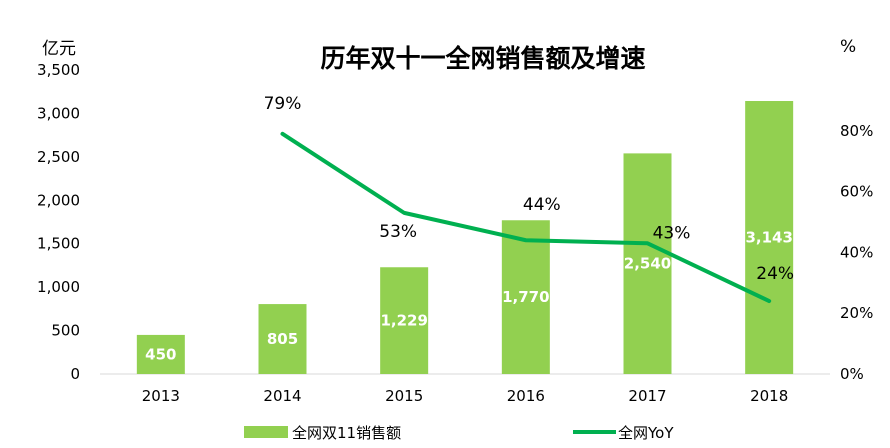 The height and width of the screenshot is (448, 890). I want to click on x-tick-label: 2016, so click(526, 396).